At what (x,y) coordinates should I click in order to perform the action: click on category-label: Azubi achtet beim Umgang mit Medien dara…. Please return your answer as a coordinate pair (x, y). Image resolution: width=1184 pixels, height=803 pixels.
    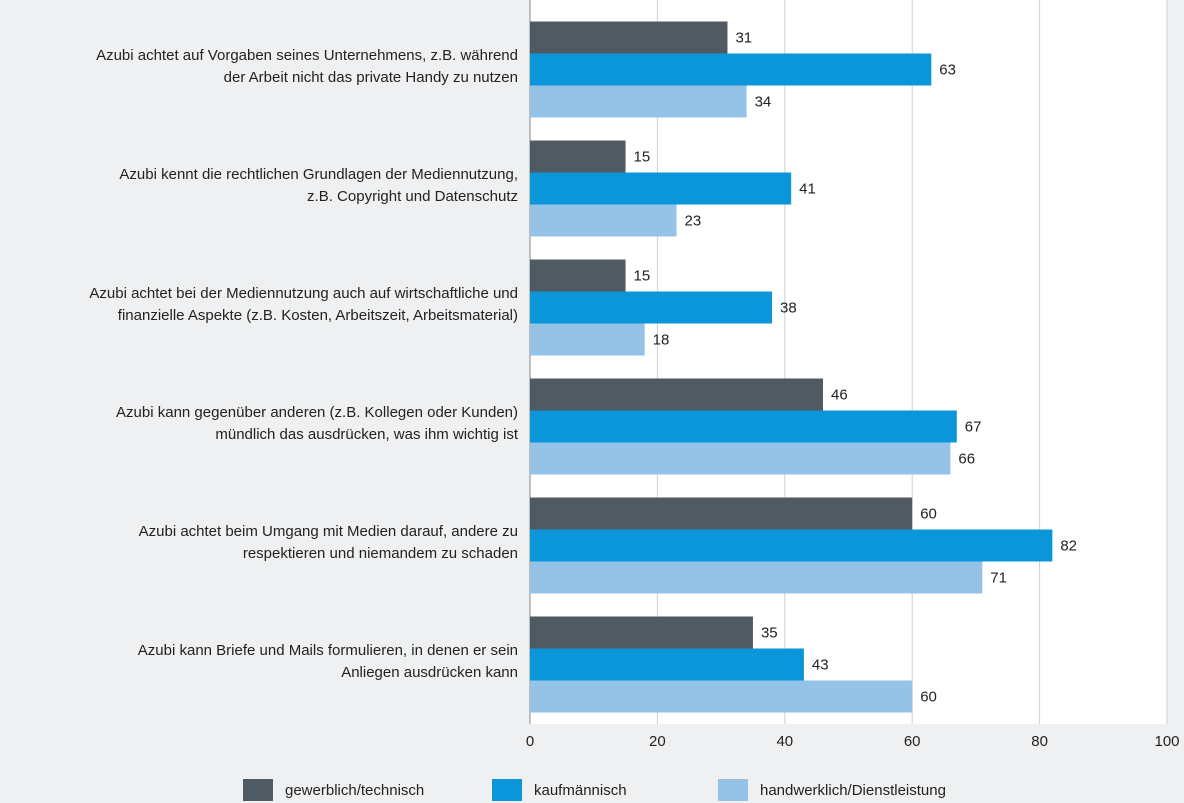
    Looking at the image, I should click on (328, 542).